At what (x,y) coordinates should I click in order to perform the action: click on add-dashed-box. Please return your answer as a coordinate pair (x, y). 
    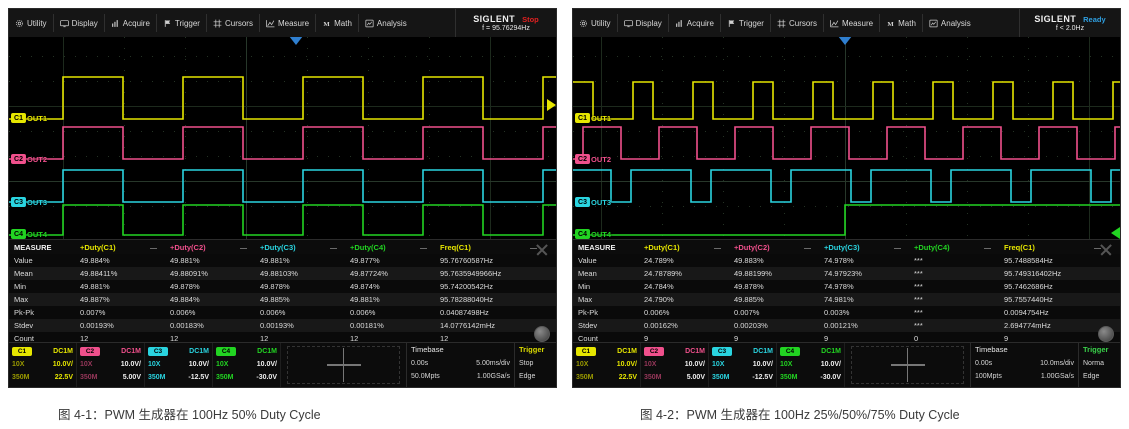
    Looking at the image, I should click on (343, 365).